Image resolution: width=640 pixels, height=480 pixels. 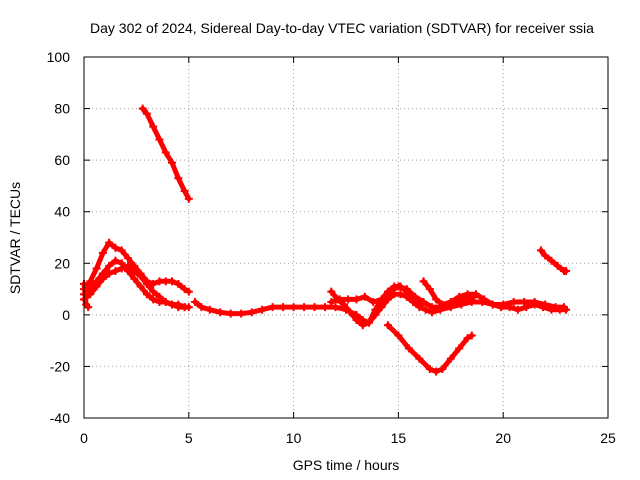 I want to click on series-arc1, so click(x=165, y=153).